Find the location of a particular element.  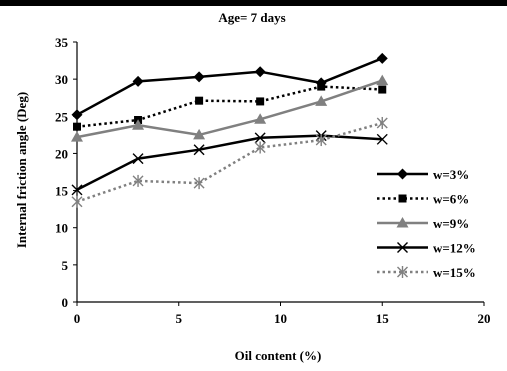

y-tick-label: 15 is located at coordinates (62, 191).